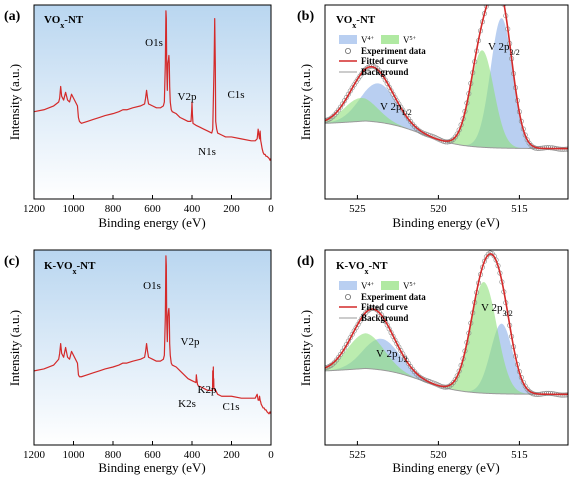 The image size is (572, 479). I want to click on panel-b-y-label: Intensity (a.u.), so click(305, 102).